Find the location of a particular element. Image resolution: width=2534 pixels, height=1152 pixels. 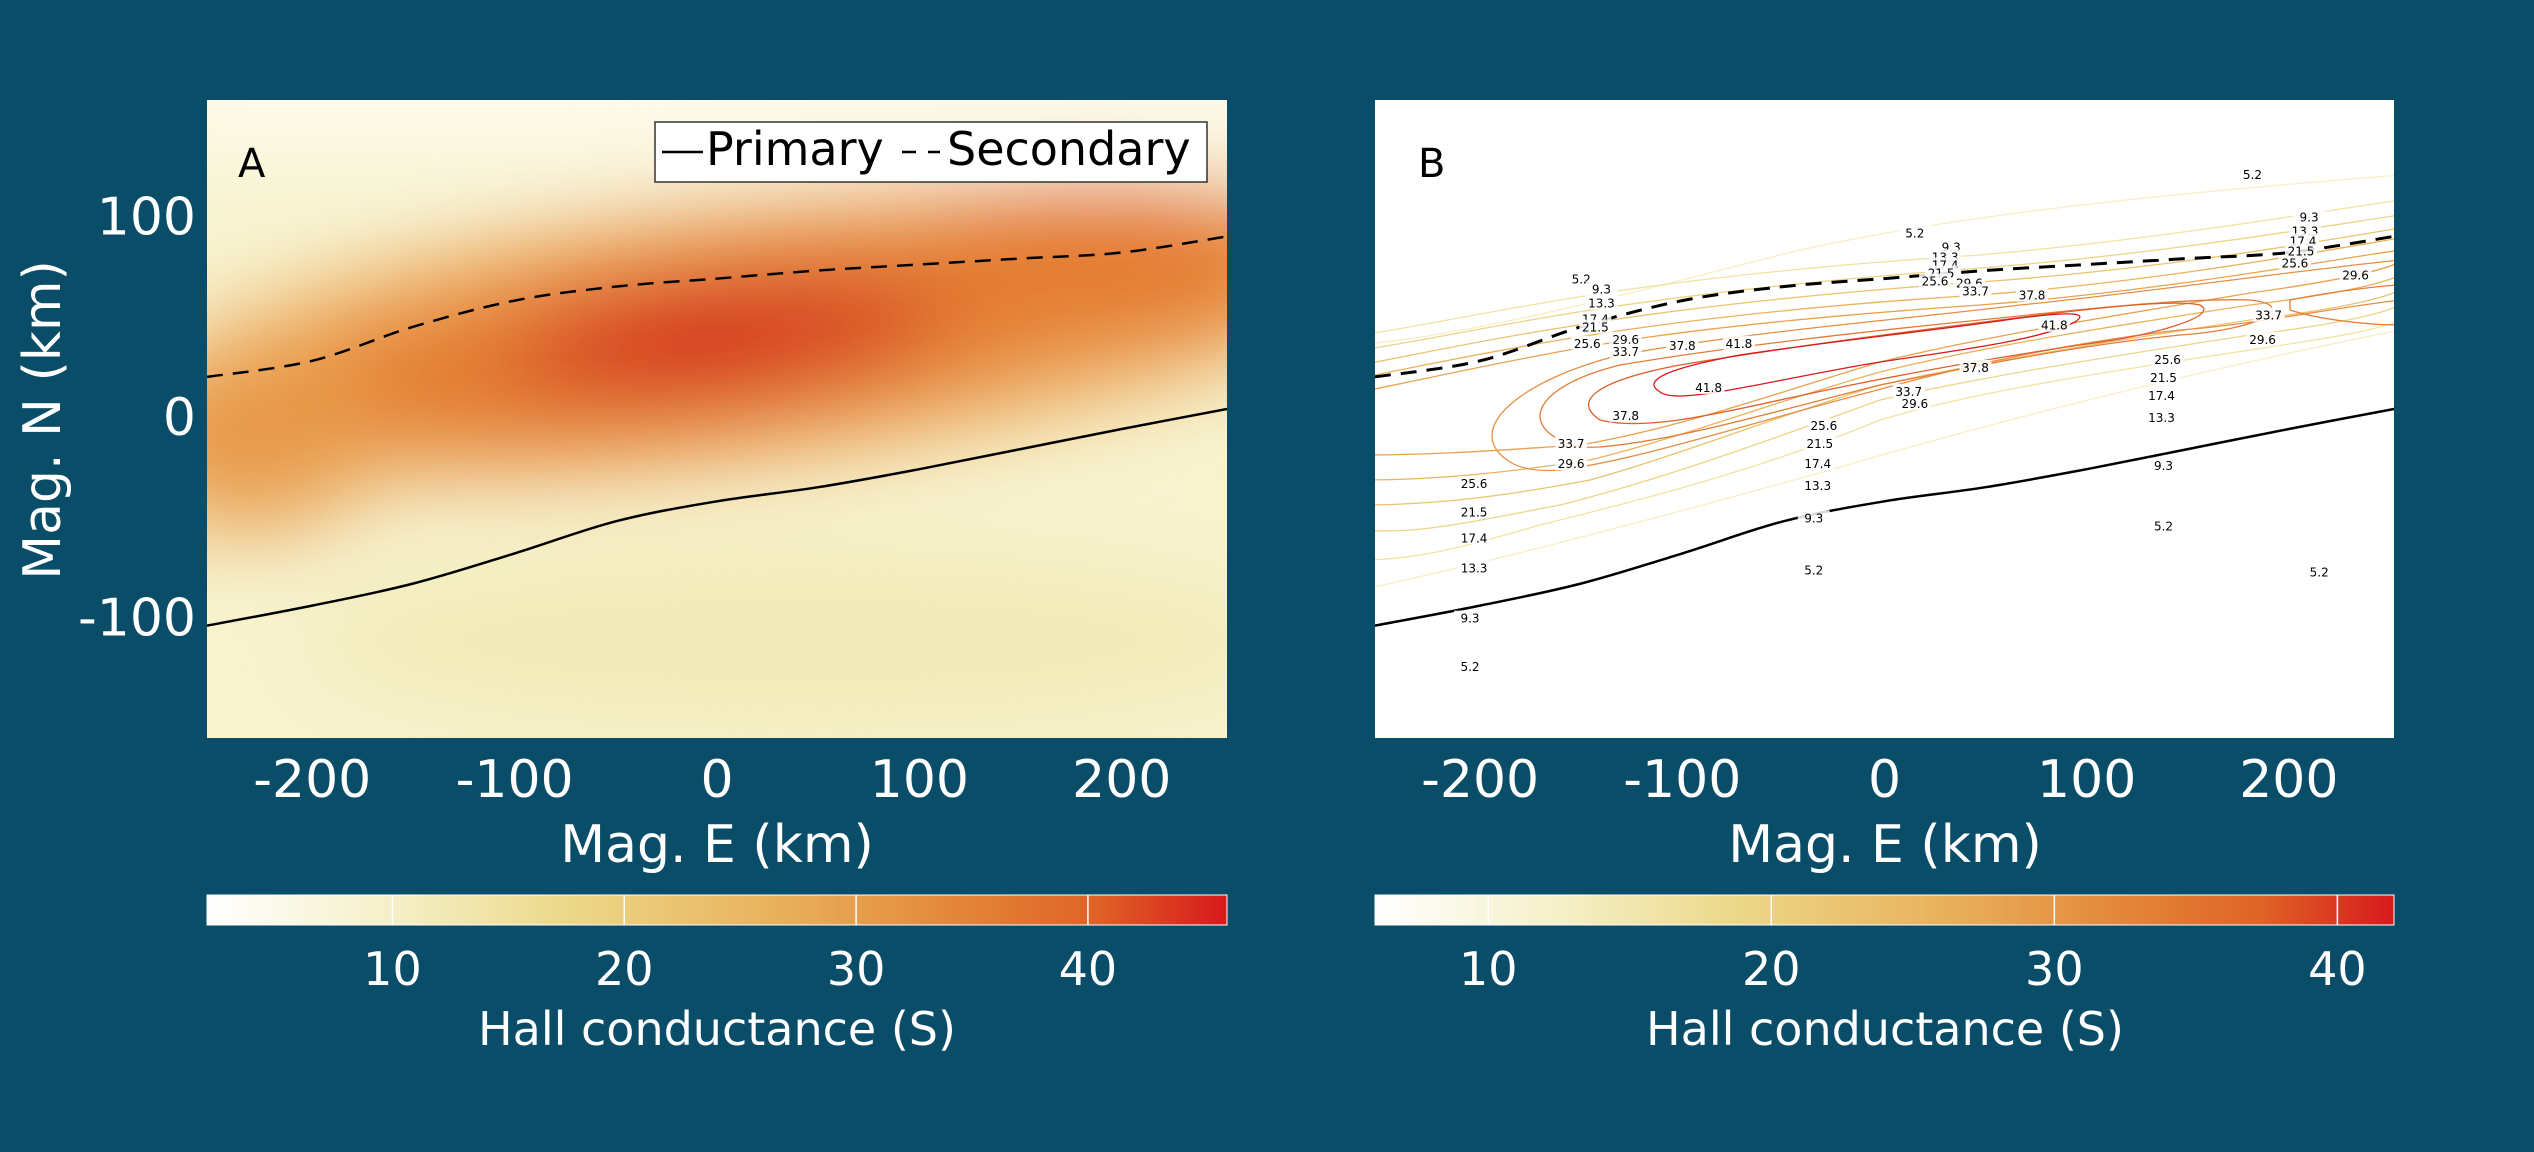

colorbar-a-label: Hall conductance (S) is located at coordinates (717, 1029).